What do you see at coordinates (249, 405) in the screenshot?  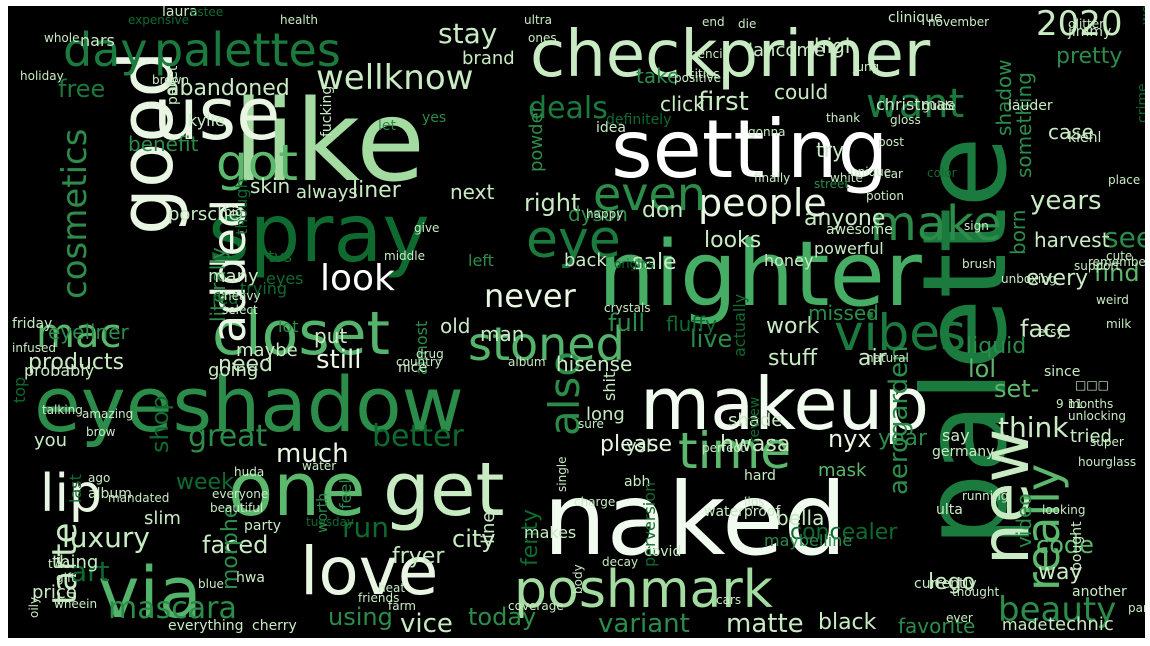 I see `word-eyeshadow: eyeshadow` at bounding box center [249, 405].